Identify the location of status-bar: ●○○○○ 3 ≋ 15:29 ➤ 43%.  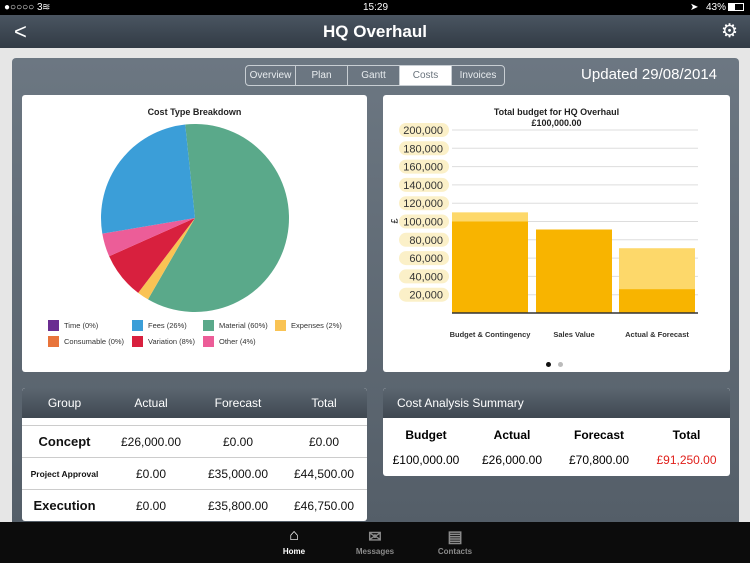
(375, 7).